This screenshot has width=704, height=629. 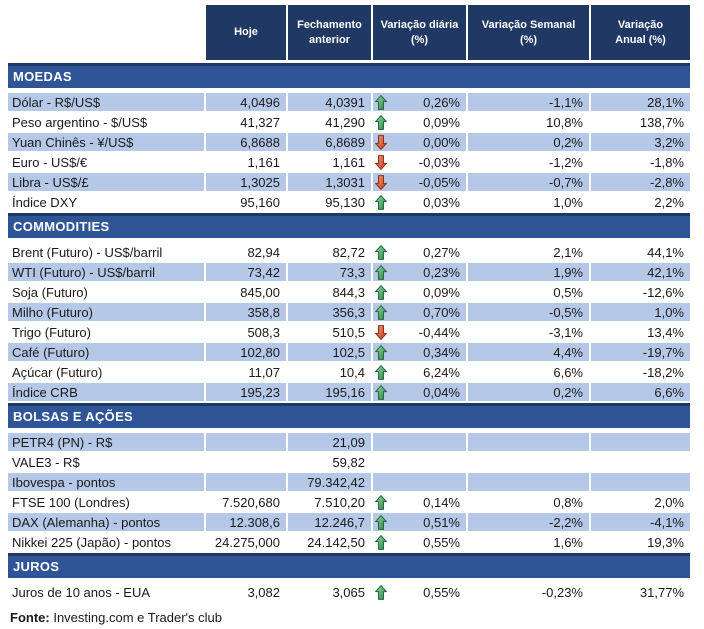 What do you see at coordinates (136, 617) in the screenshot?
I see `source-text: Investing.com e Trader's club` at bounding box center [136, 617].